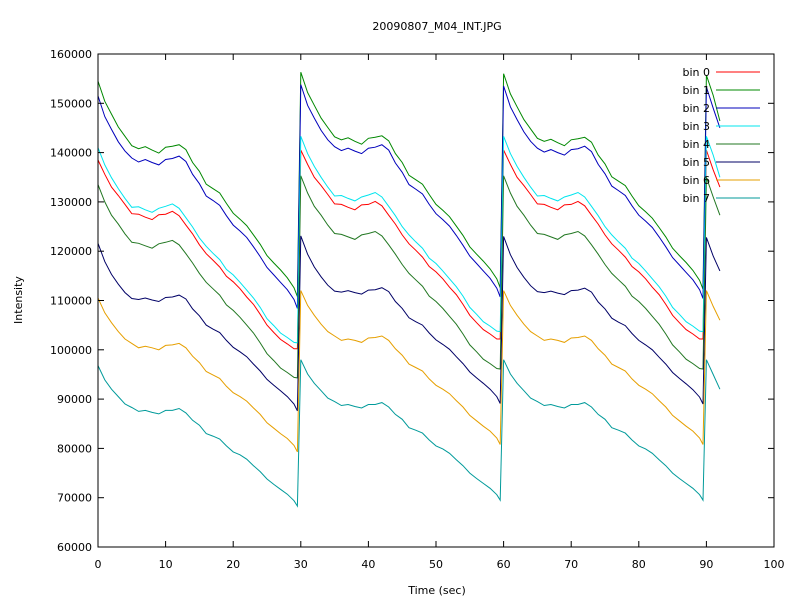 This screenshot has height=600, width=800. I want to click on y-tick-label: 100000, so click(71, 350).